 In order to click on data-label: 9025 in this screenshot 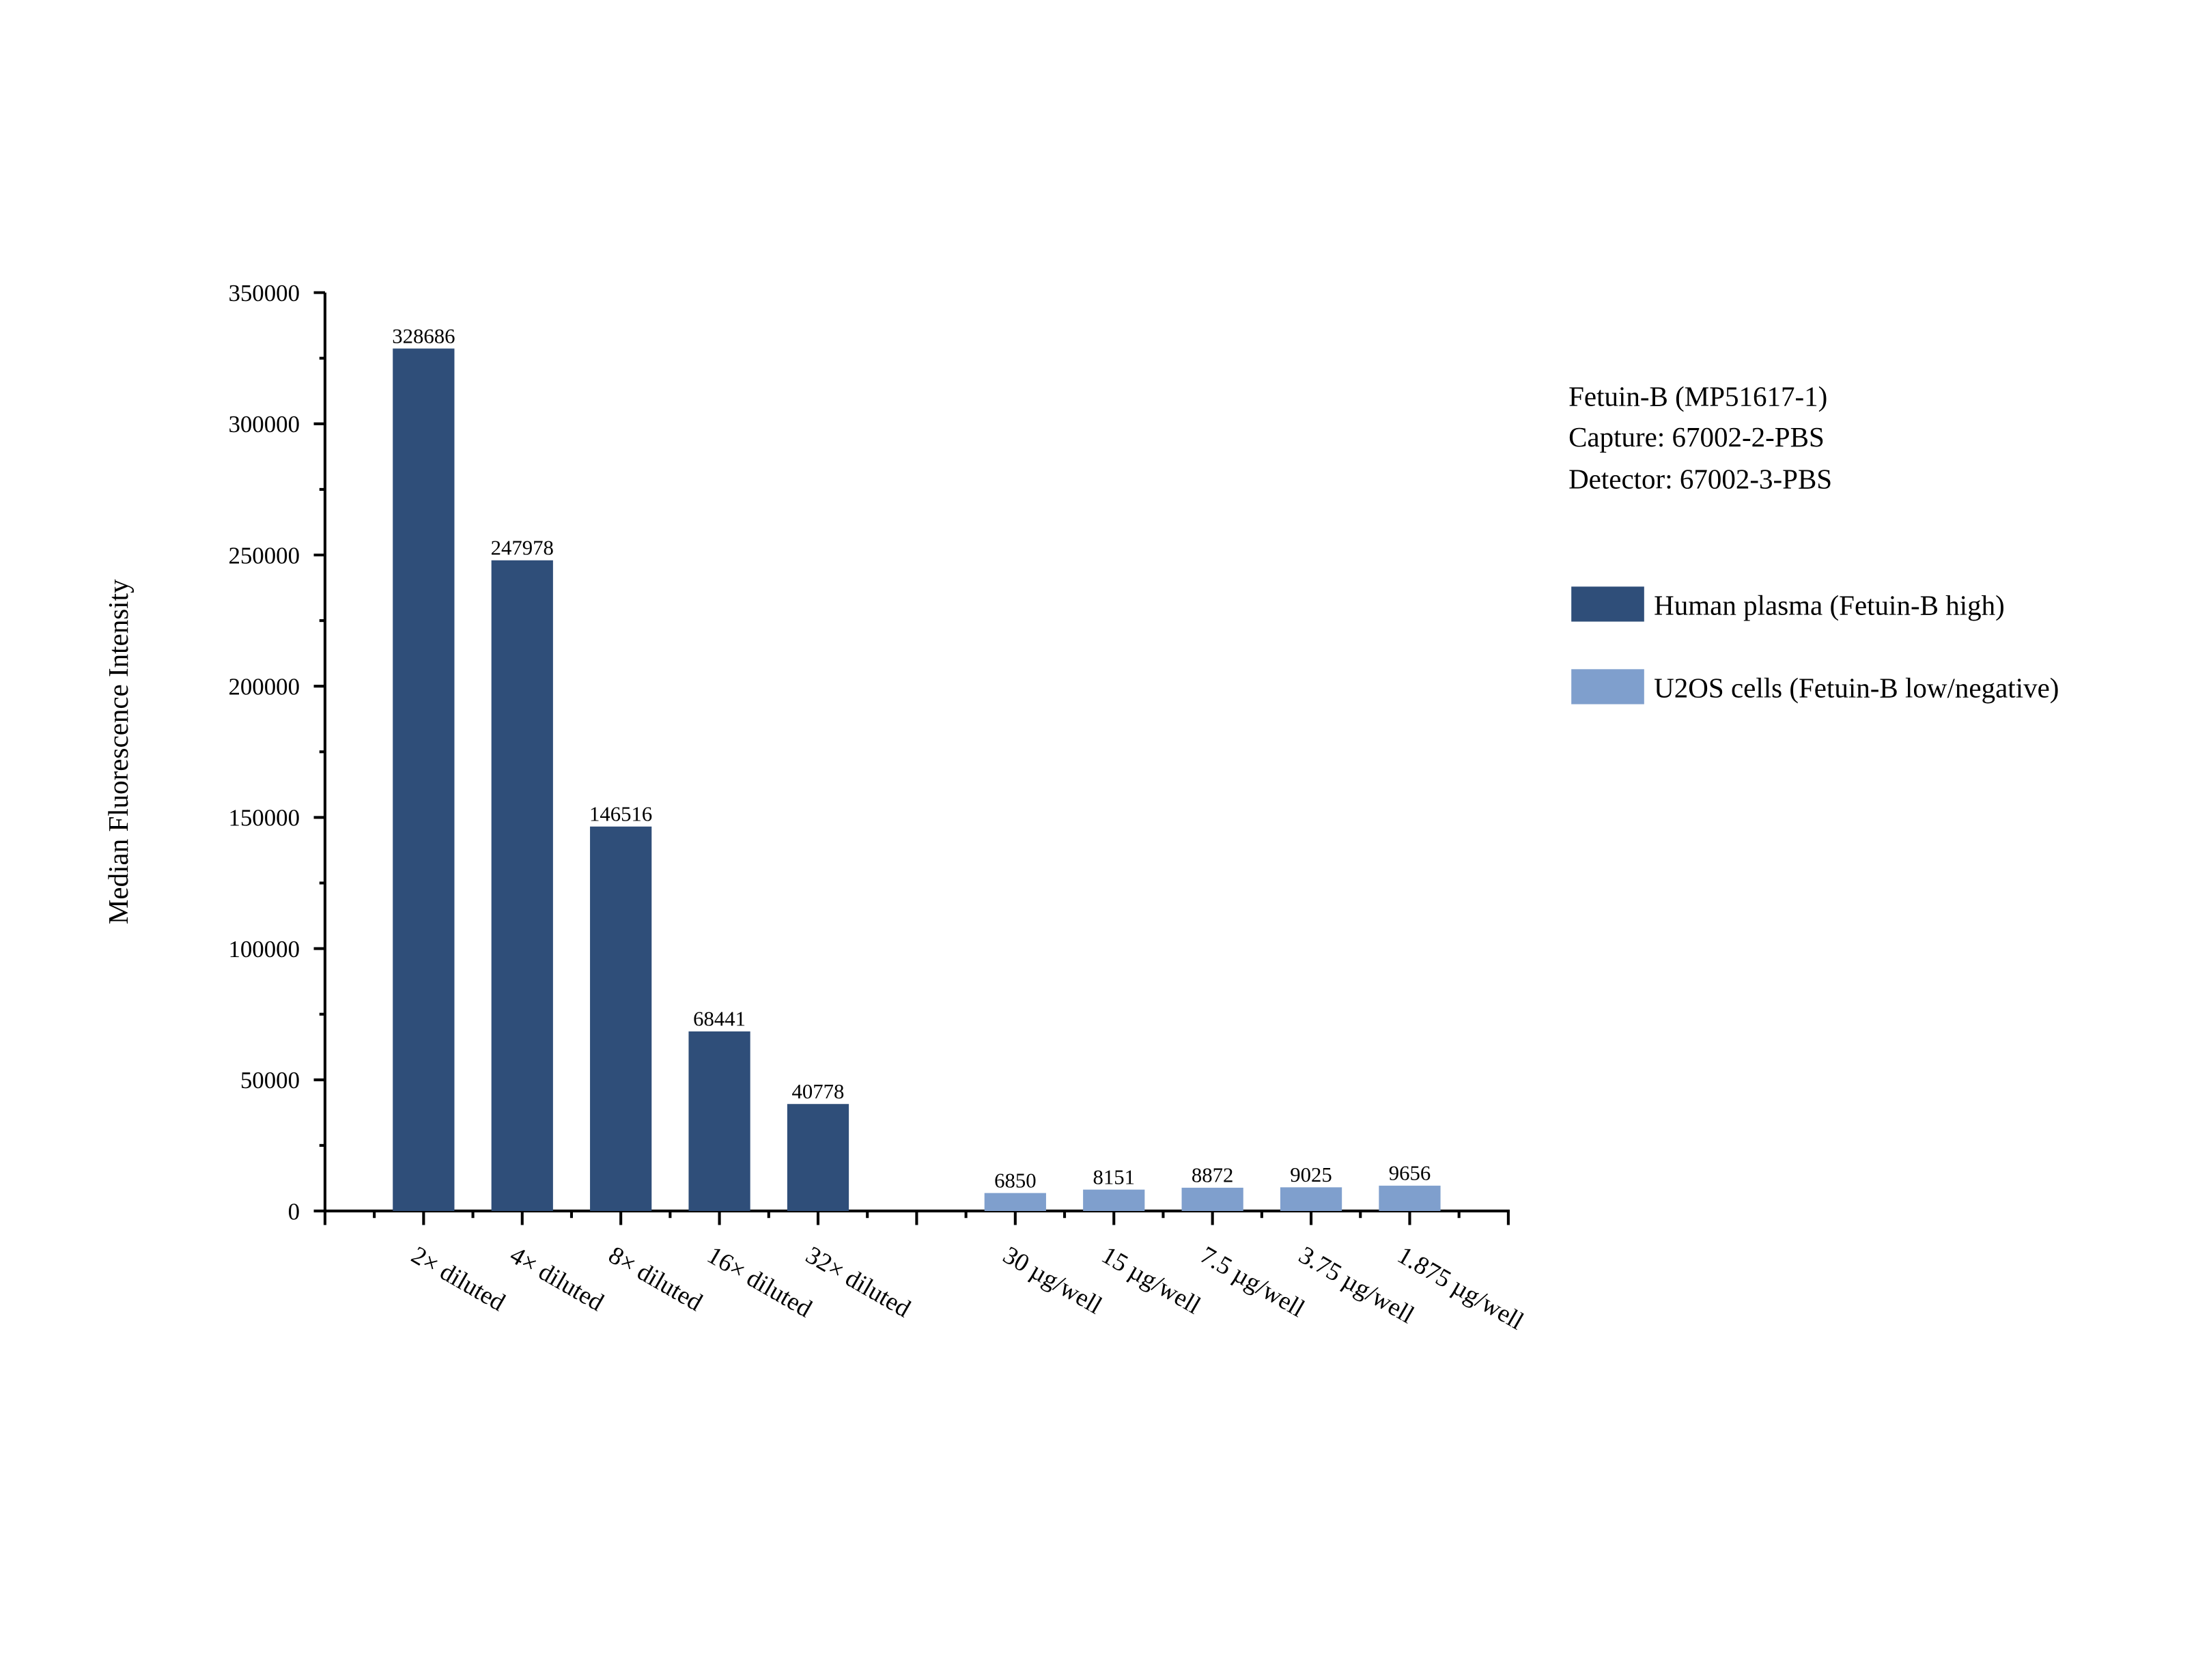, I will do `click(1311, 1174)`.